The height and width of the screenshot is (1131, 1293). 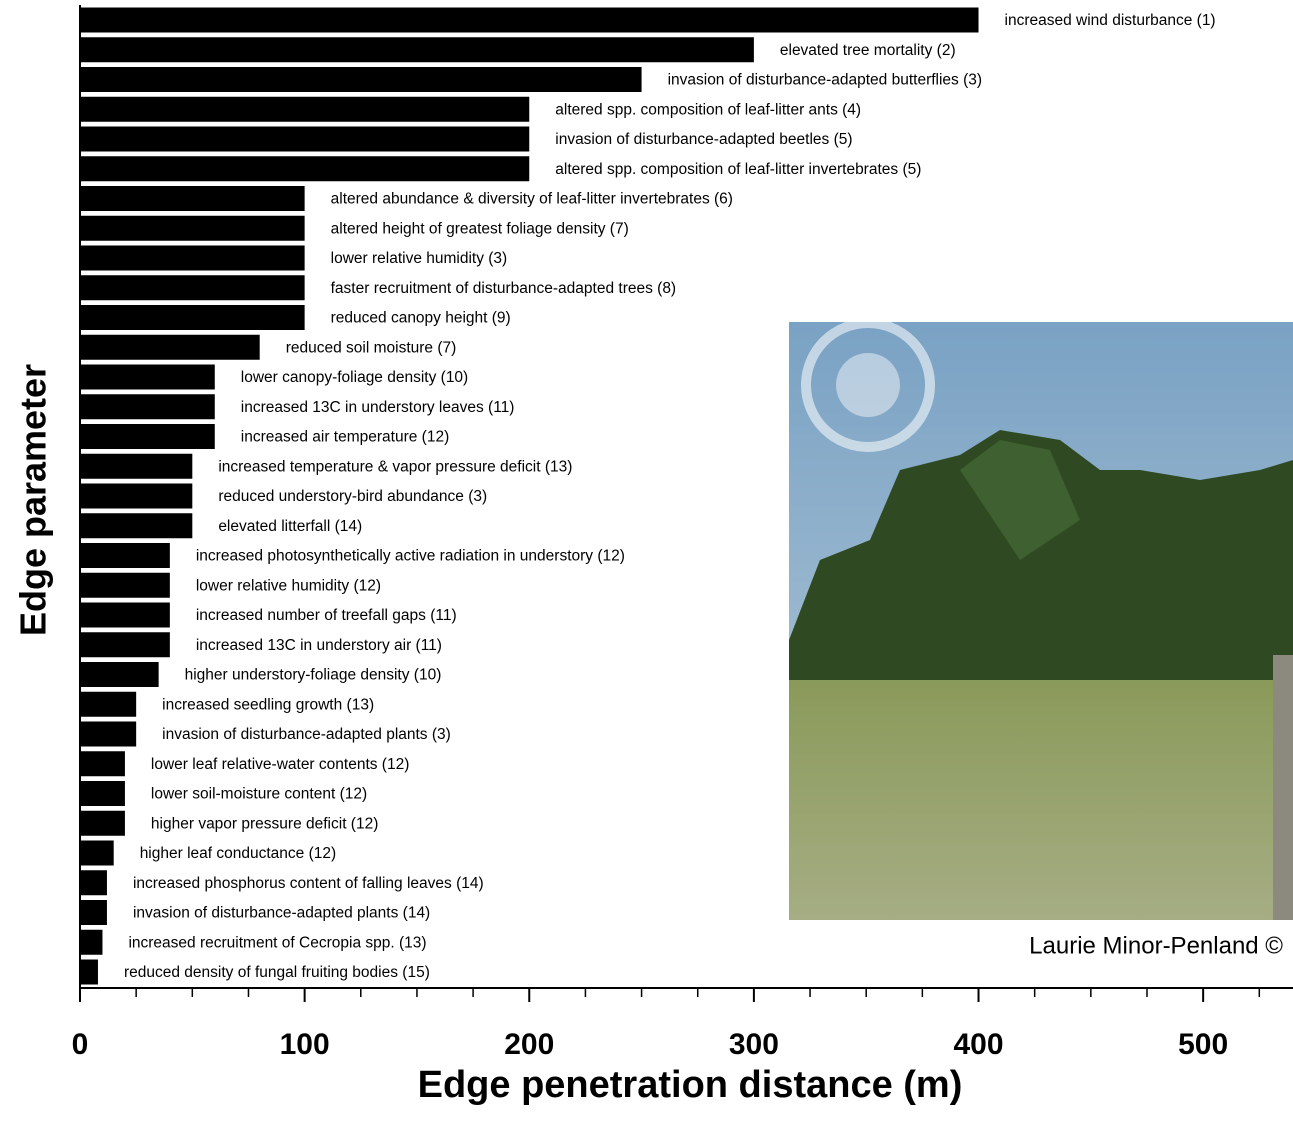 What do you see at coordinates (280, 764) in the screenshot?
I see `bar-label: lower leaf relative-water contents (12)` at bounding box center [280, 764].